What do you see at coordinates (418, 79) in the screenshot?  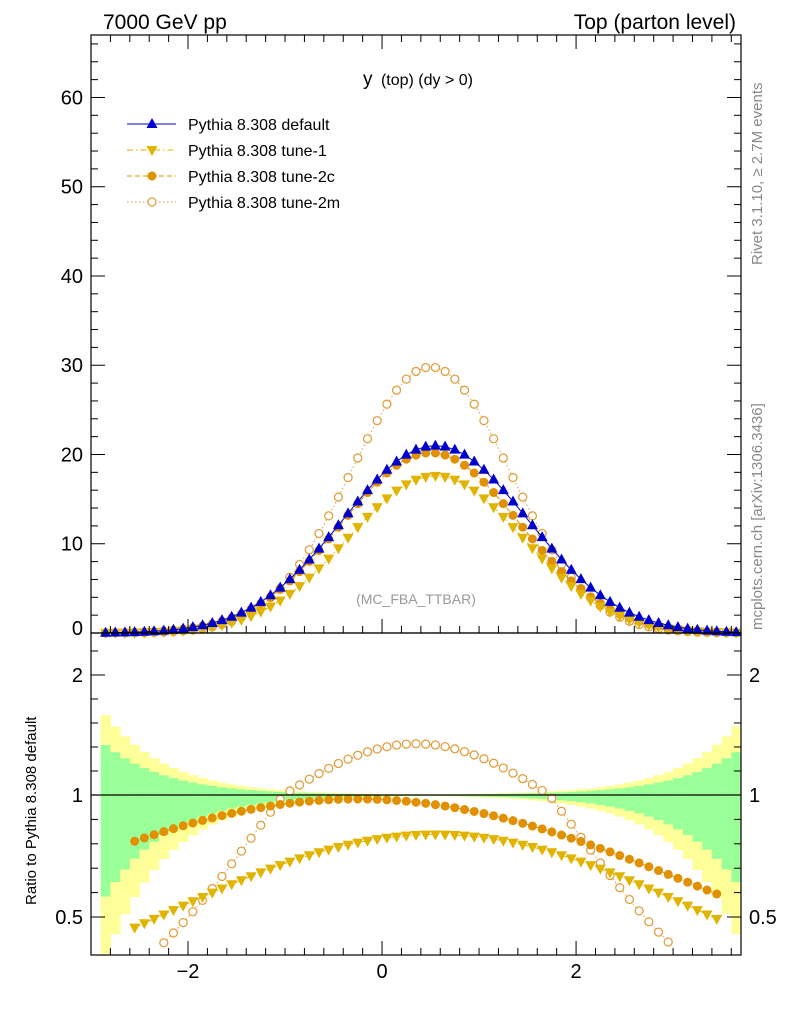 I see `plot-title: y (top) (dy > 0)` at bounding box center [418, 79].